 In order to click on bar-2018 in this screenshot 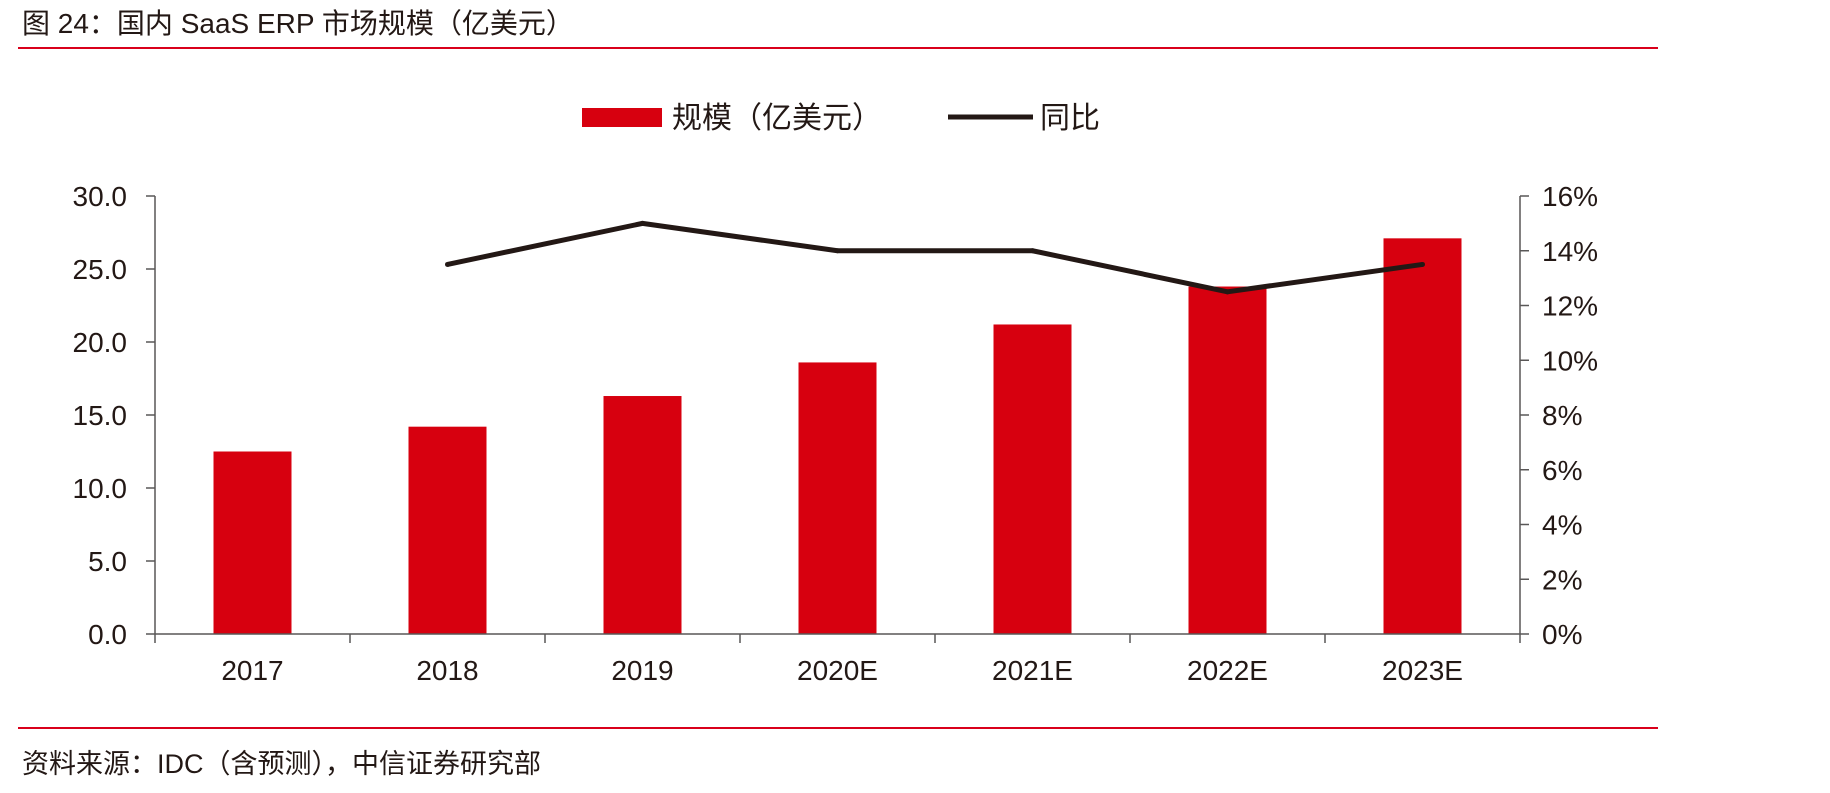, I will do `click(447, 530)`.